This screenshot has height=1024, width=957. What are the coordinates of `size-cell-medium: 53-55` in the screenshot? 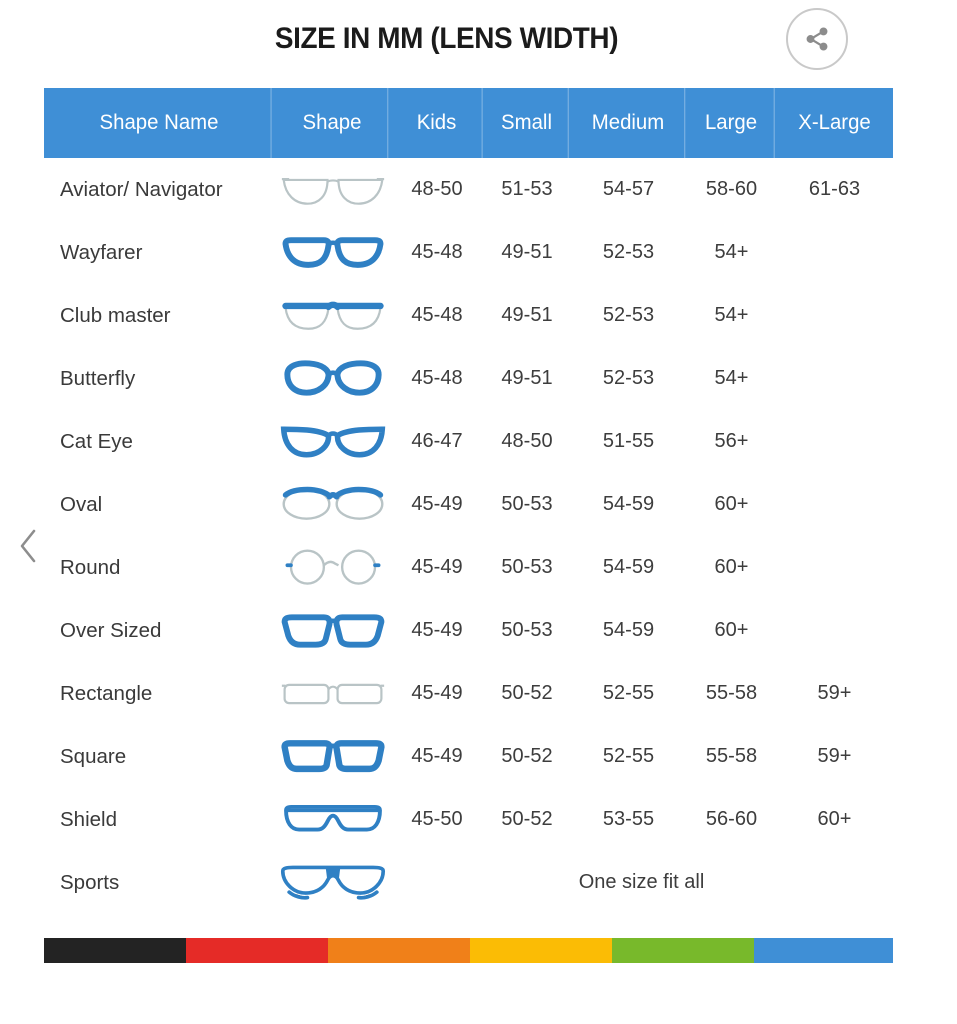 It's located at (628, 819).